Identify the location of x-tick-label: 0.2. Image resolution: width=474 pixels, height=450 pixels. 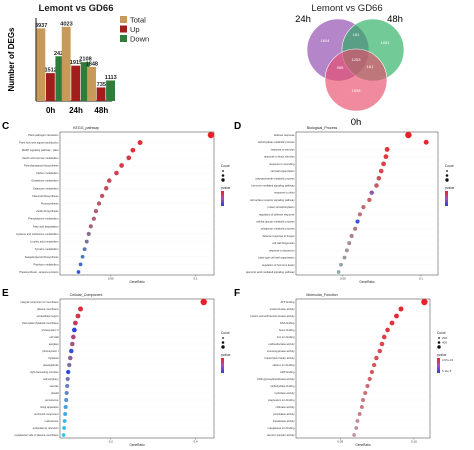
(111, 442).